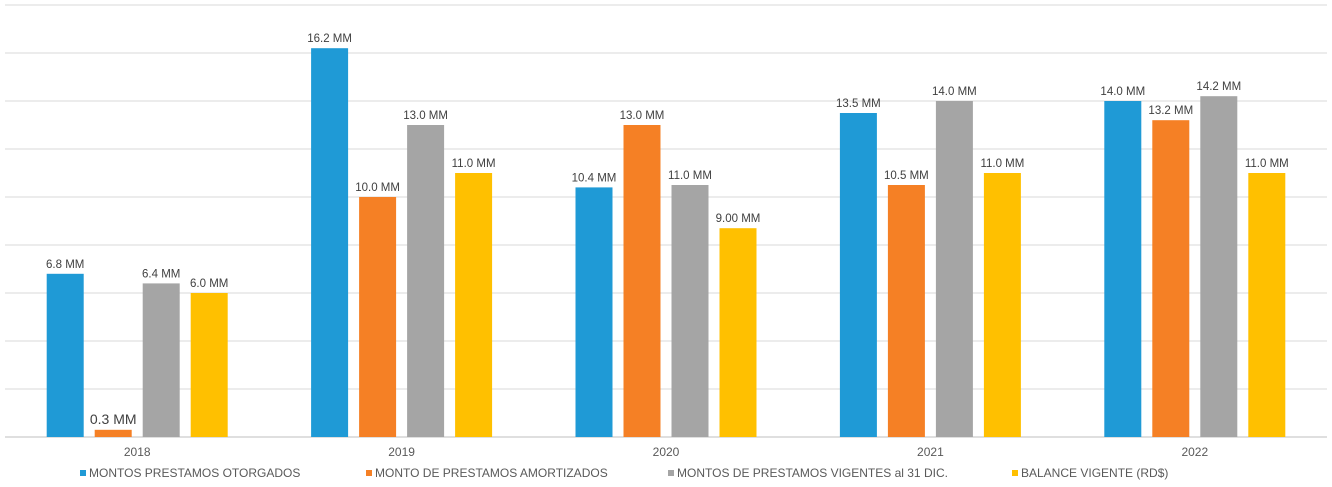 The width and height of the screenshot is (1332, 487). I want to click on data-label-2021-series-4: 11.0 MM, so click(1002, 164).